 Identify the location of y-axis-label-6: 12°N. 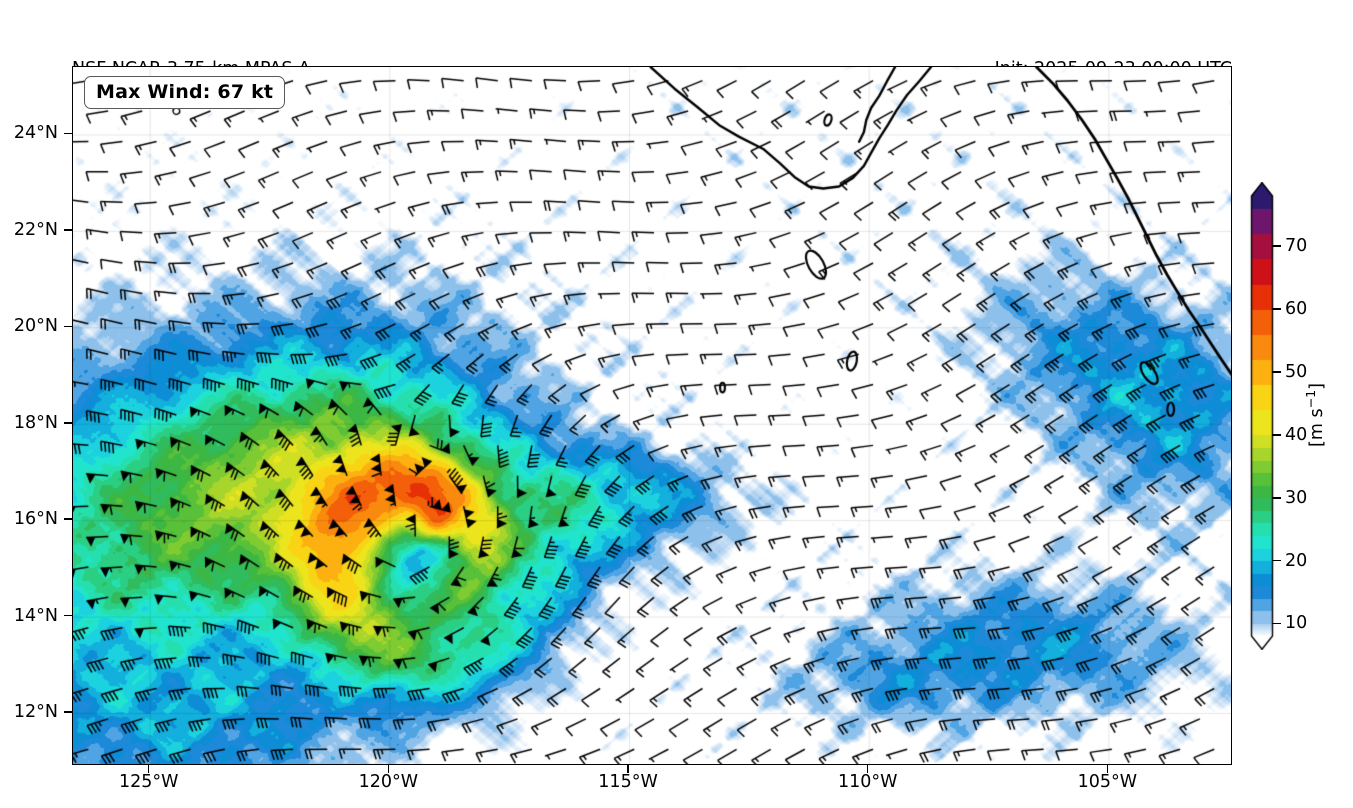
(35, 711).